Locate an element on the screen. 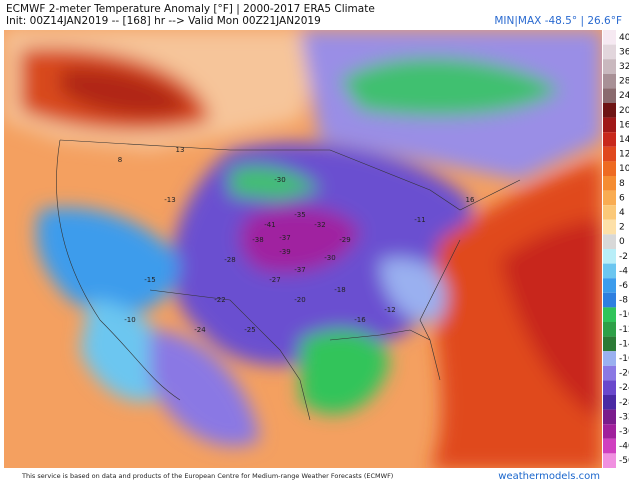 This screenshot has width=629, height=491. colorbar-label: 32 is located at coordinates (624, 67).